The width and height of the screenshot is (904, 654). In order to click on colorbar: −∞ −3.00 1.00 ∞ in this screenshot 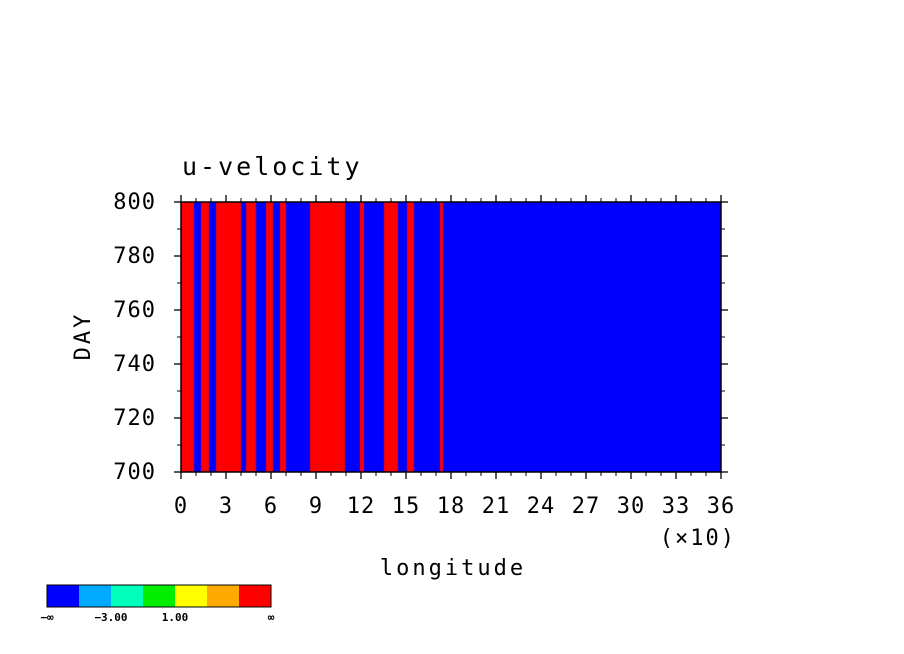, I will do `click(157, 604)`.